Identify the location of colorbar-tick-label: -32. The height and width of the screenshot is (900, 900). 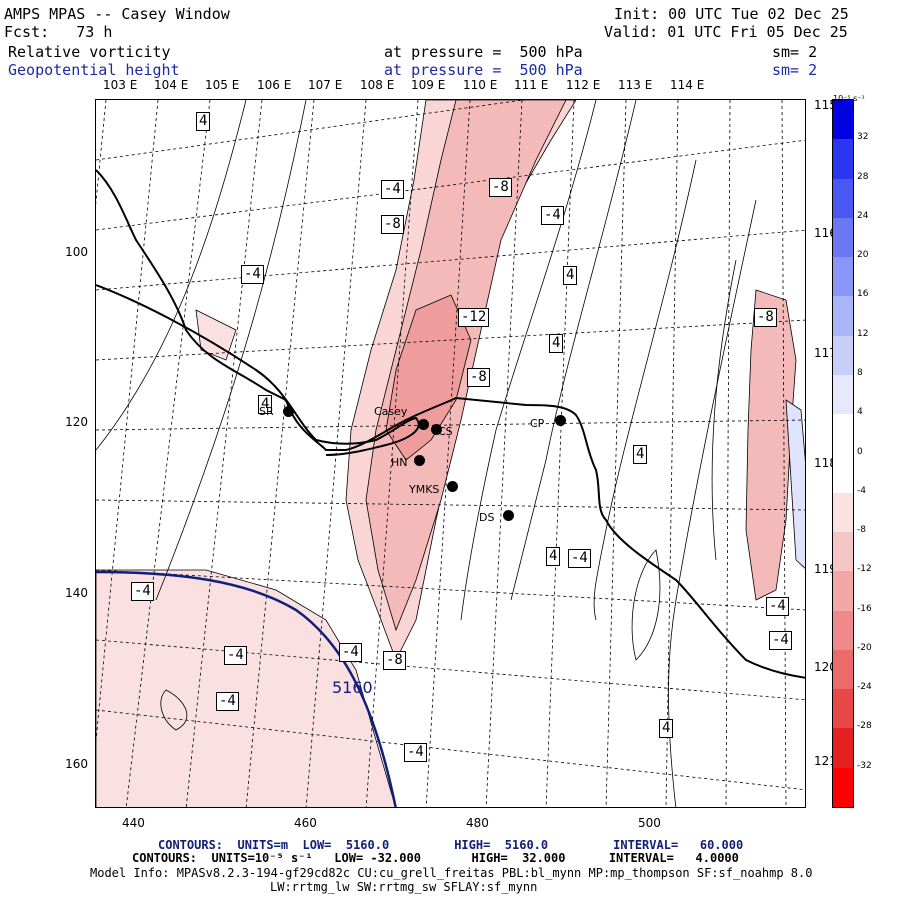
(864, 765).